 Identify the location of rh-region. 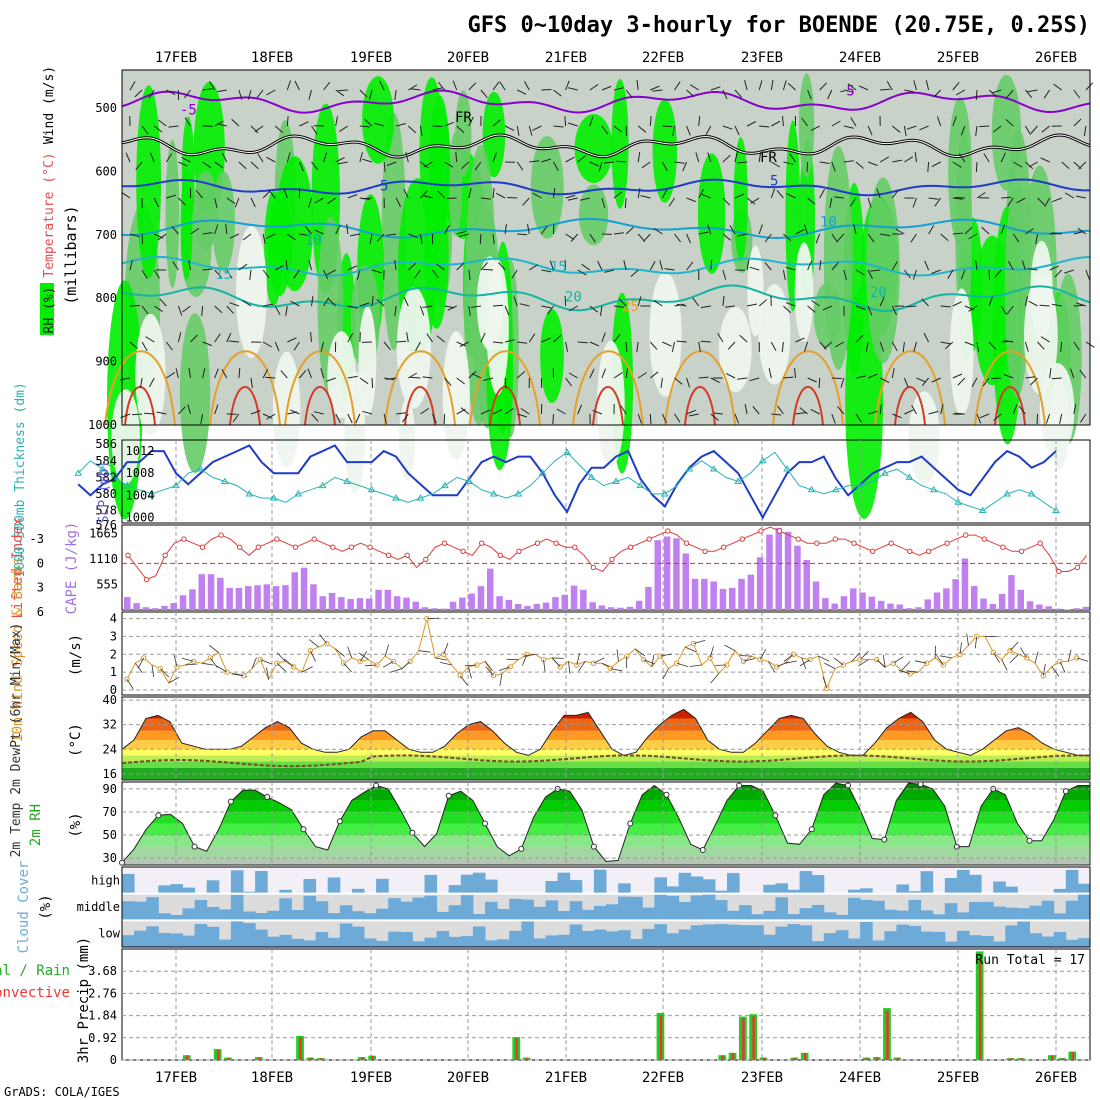
(552, 355).